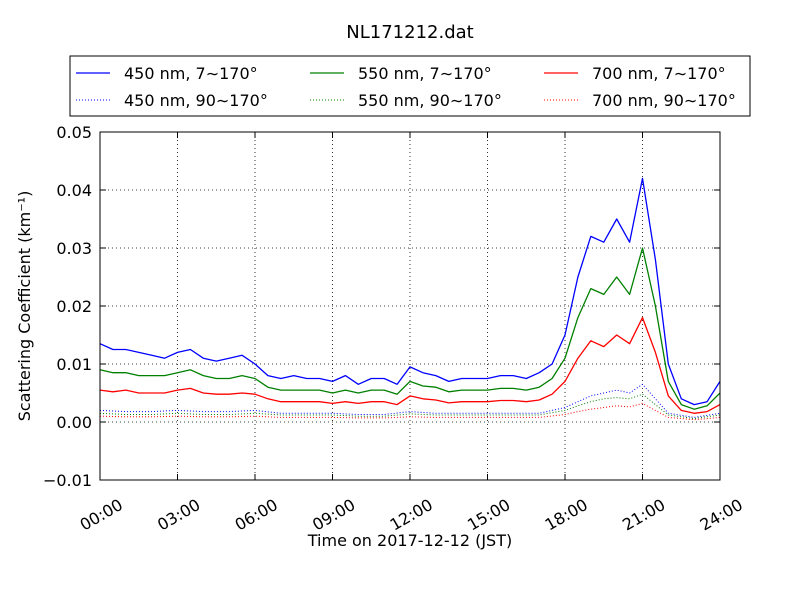 Image resolution: width=800 pixels, height=600 pixels. Describe the element at coordinates (74, 132) in the screenshot. I see `y-tick-label: 0.05` at that location.